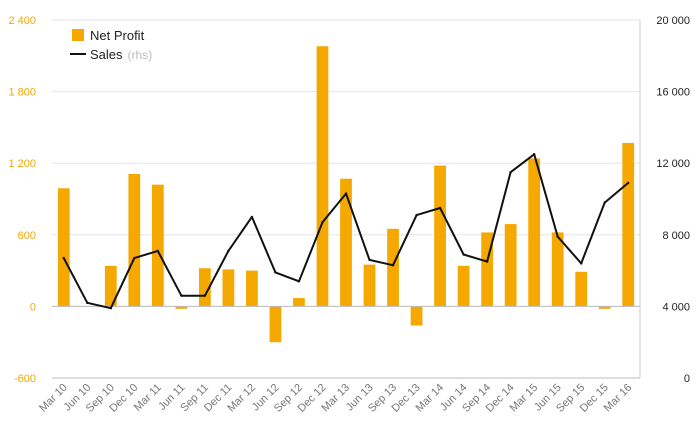  I want to click on right-tick-label: 0, so click(687, 379).